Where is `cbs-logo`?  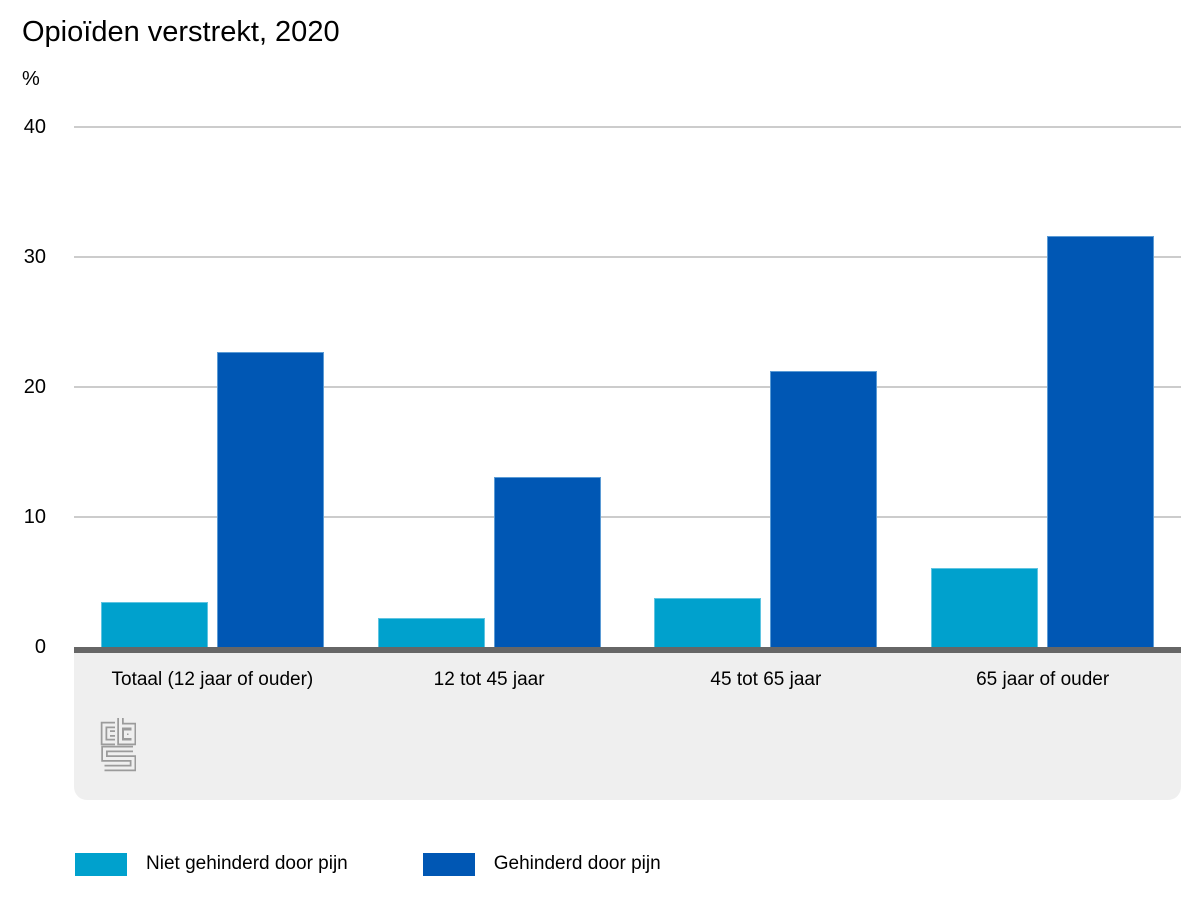
cbs-logo is located at coordinates (117, 744).